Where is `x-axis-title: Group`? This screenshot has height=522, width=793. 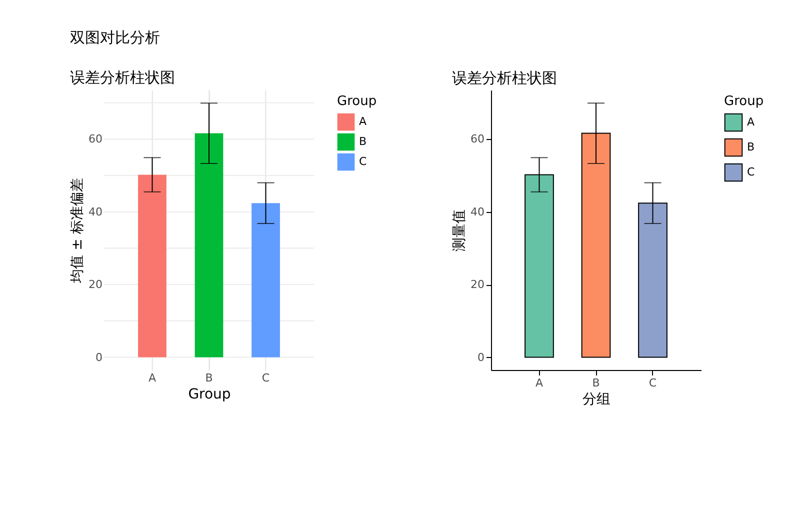
x-axis-title: Group is located at coordinates (209, 394).